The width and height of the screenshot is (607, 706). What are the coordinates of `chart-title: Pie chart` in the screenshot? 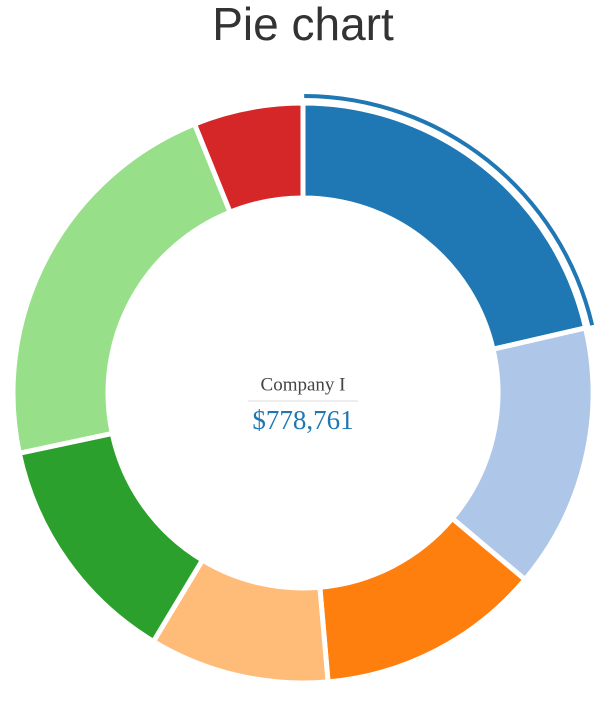 It's located at (303, 25).